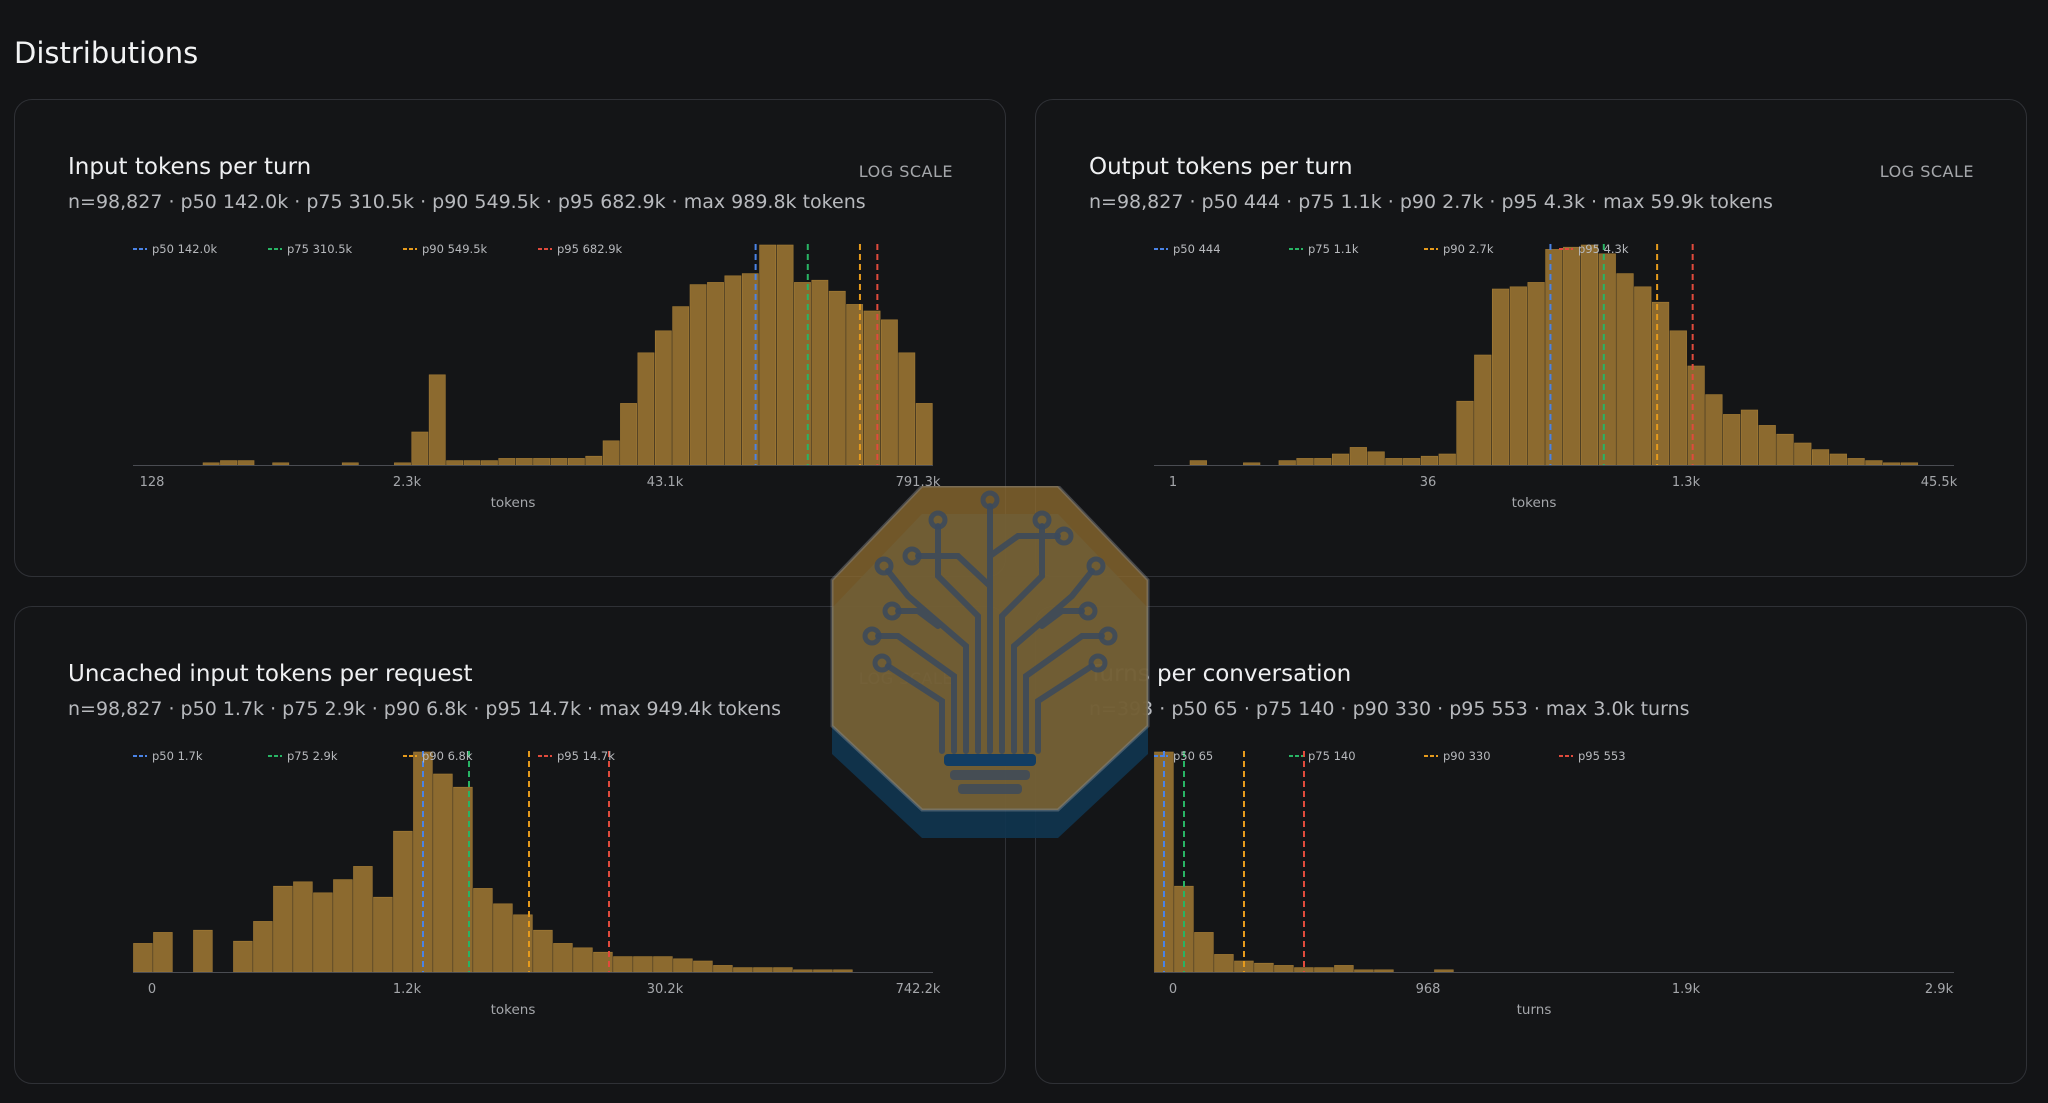  Describe the element at coordinates (590, 249) in the screenshot. I see `legend-label: p95 682.9k` at that location.